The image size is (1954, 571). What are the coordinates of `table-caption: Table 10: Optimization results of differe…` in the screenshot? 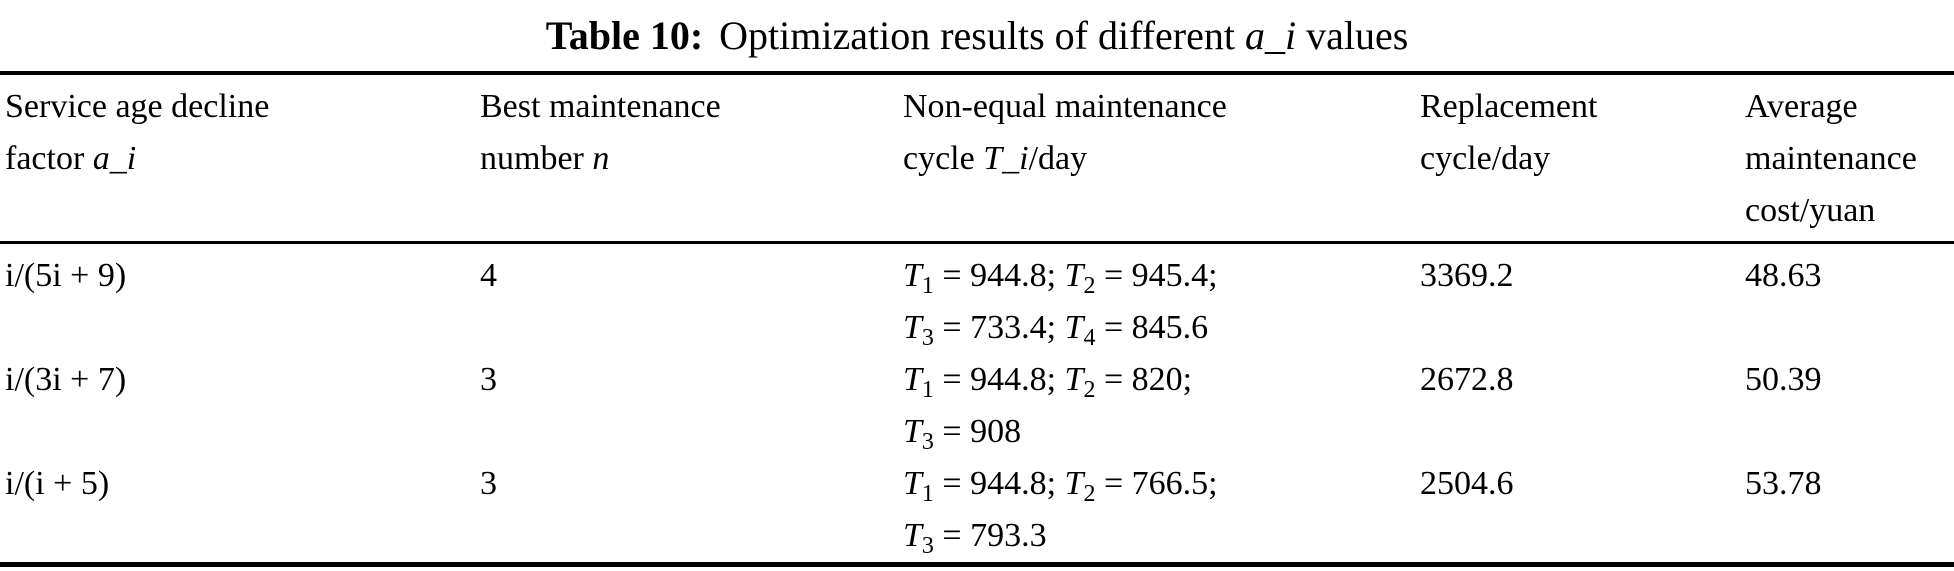 It's located at (977, 35).